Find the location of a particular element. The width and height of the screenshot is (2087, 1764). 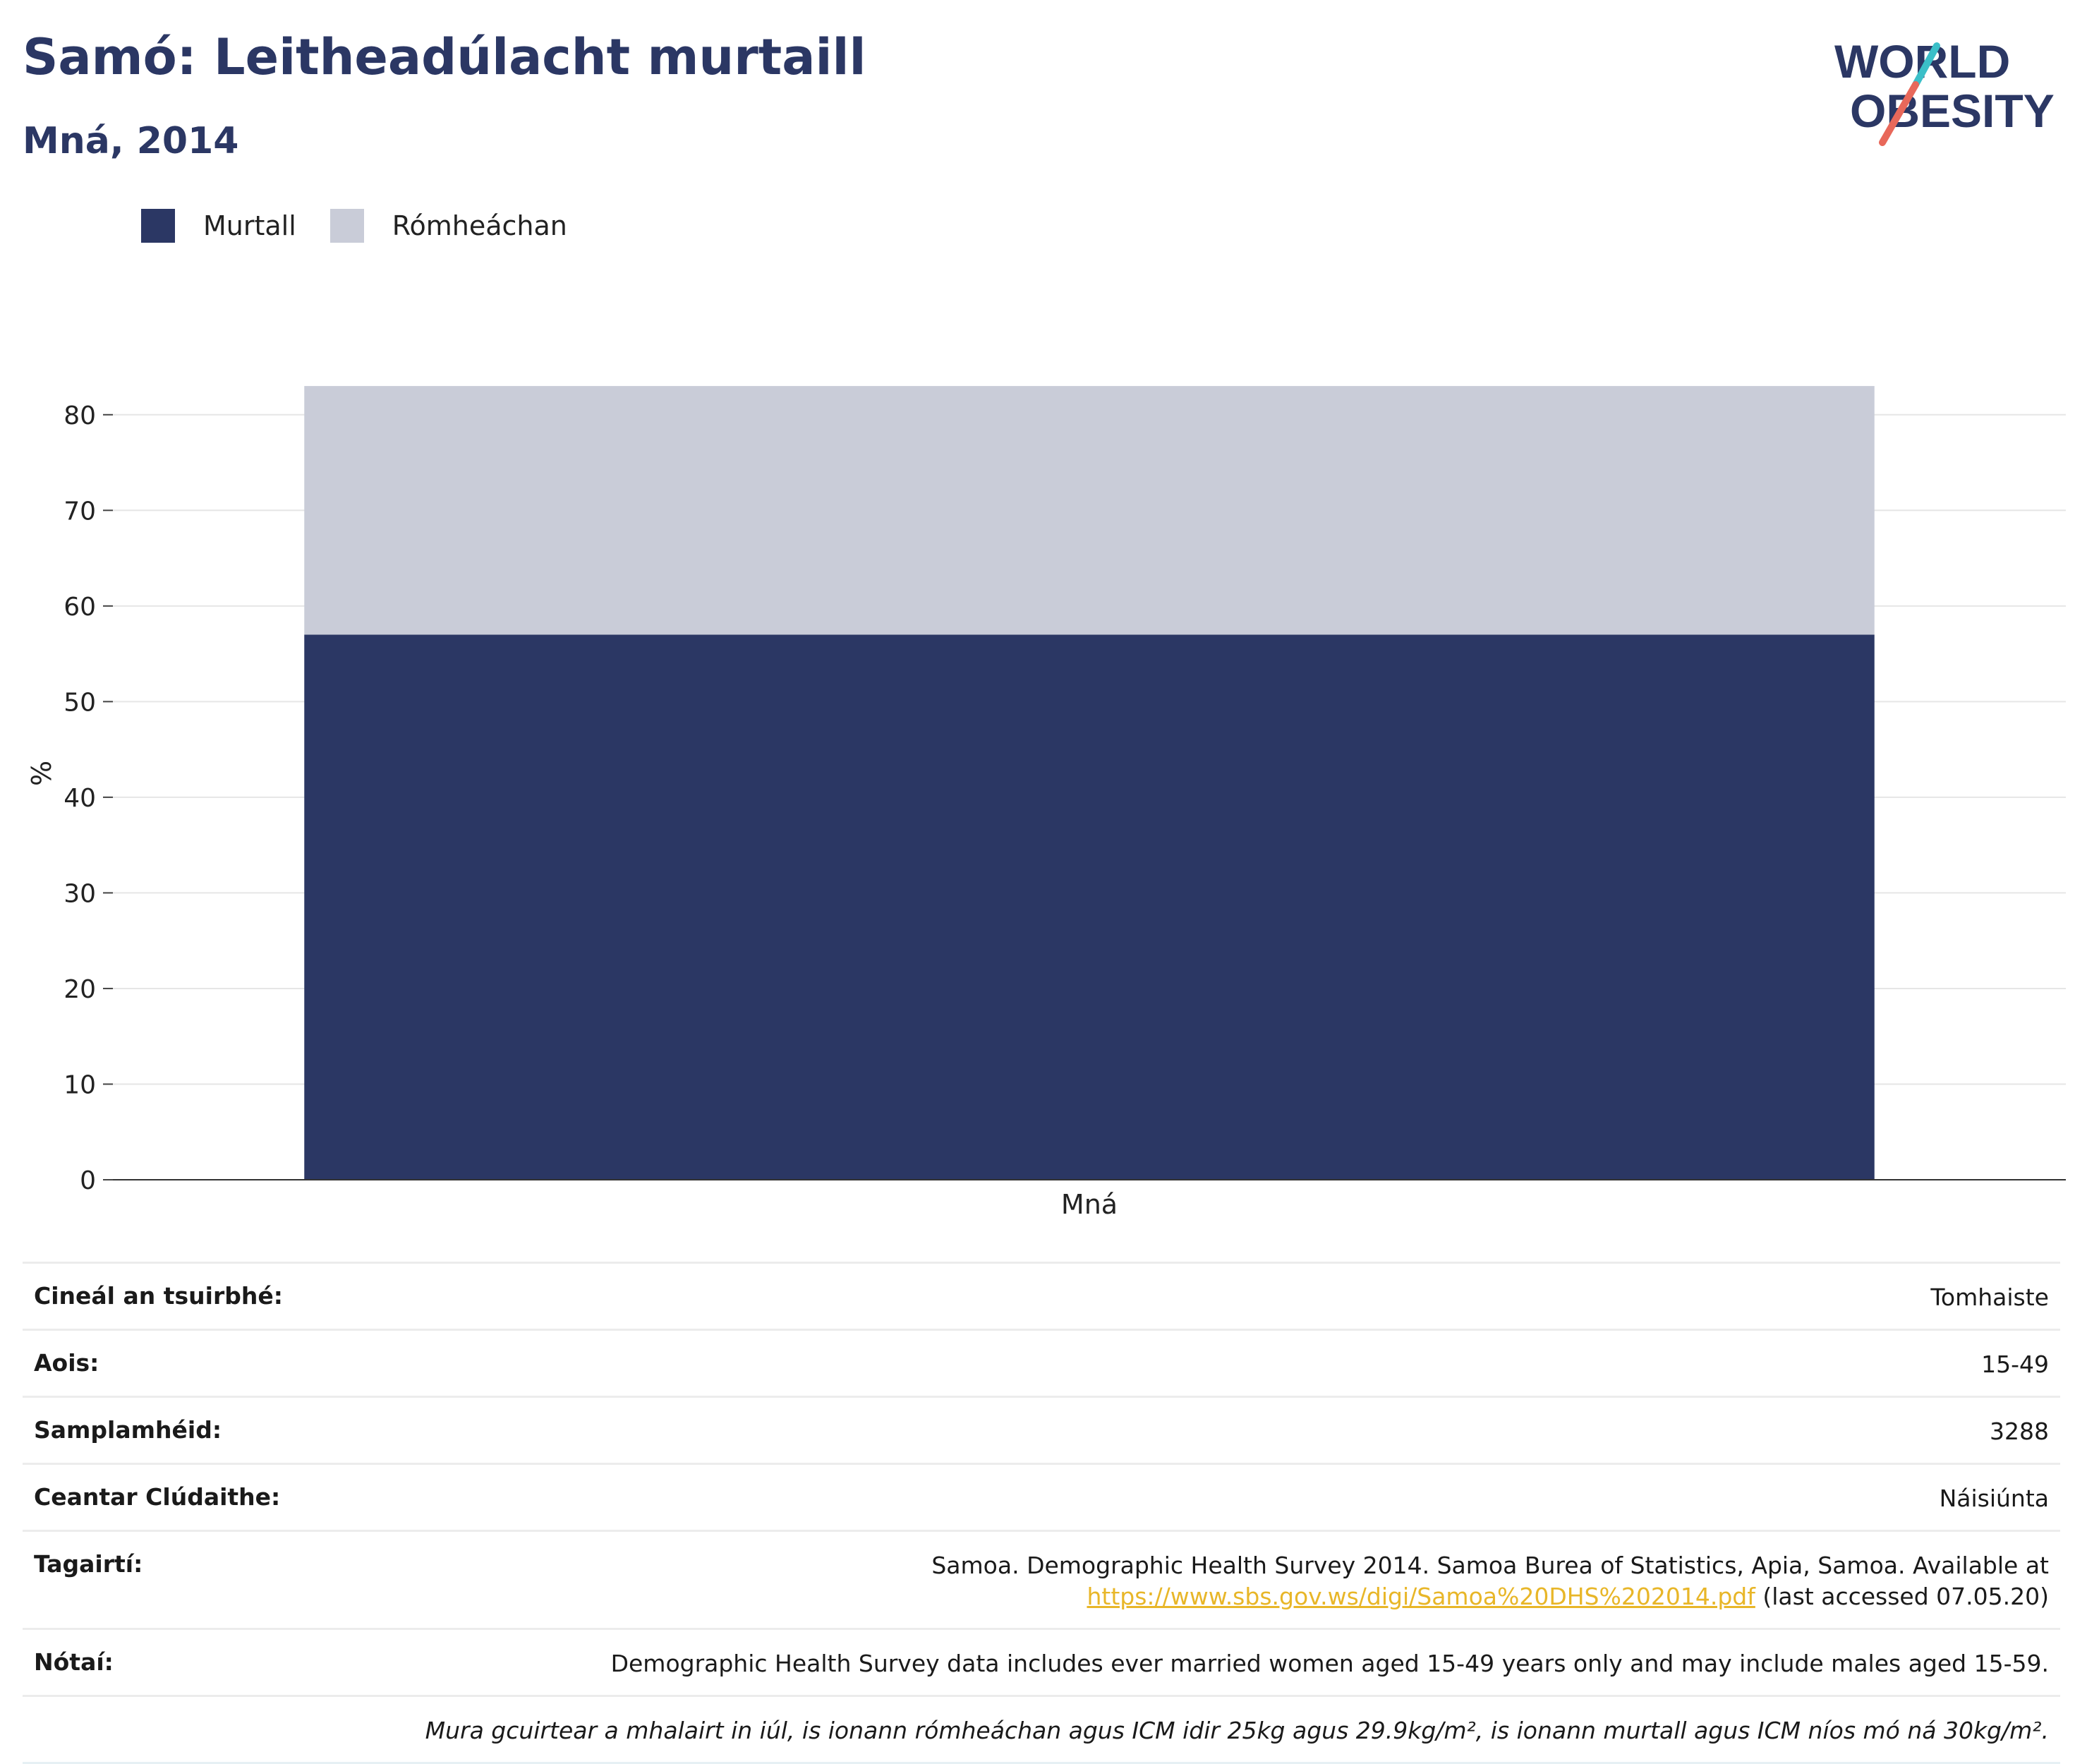

legend-label-murtall: Murtall is located at coordinates (249, 225).